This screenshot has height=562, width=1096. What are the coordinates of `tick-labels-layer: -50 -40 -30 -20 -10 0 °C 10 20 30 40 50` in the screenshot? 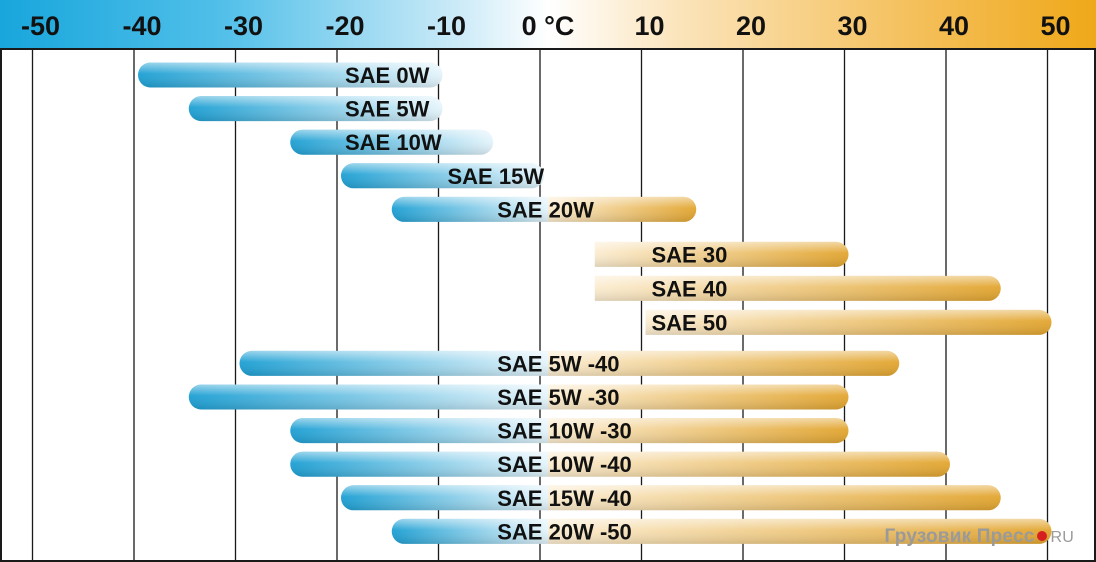 It's located at (546, 26).